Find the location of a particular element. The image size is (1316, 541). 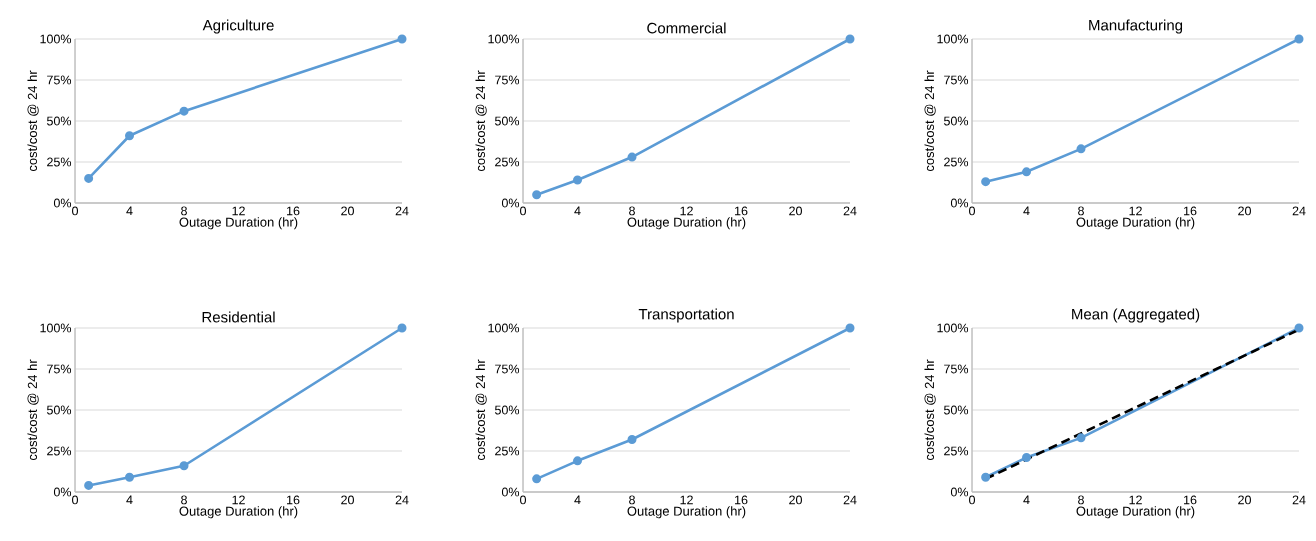

chart-title: Agriculture is located at coordinates (238, 26).